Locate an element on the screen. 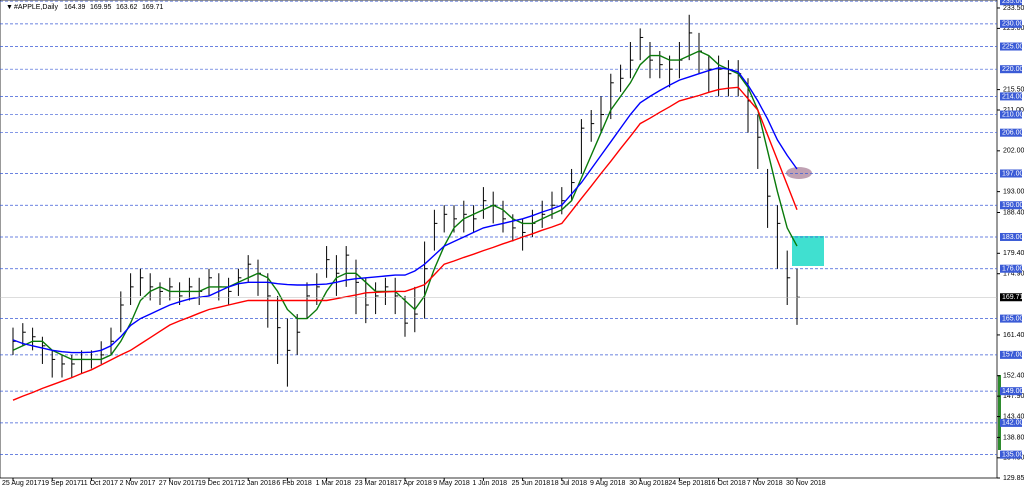 The image size is (1024, 493). x-tick-label: 16 Oct 2018 is located at coordinates (727, 483).